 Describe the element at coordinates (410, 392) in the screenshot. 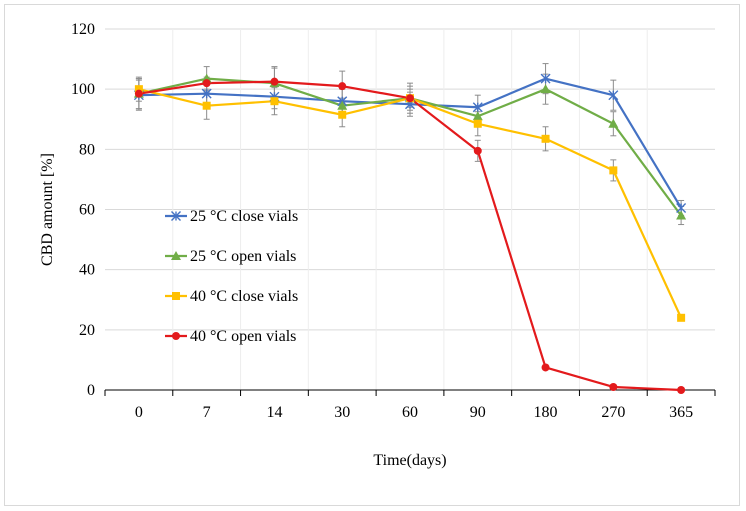

I see `axes` at that location.